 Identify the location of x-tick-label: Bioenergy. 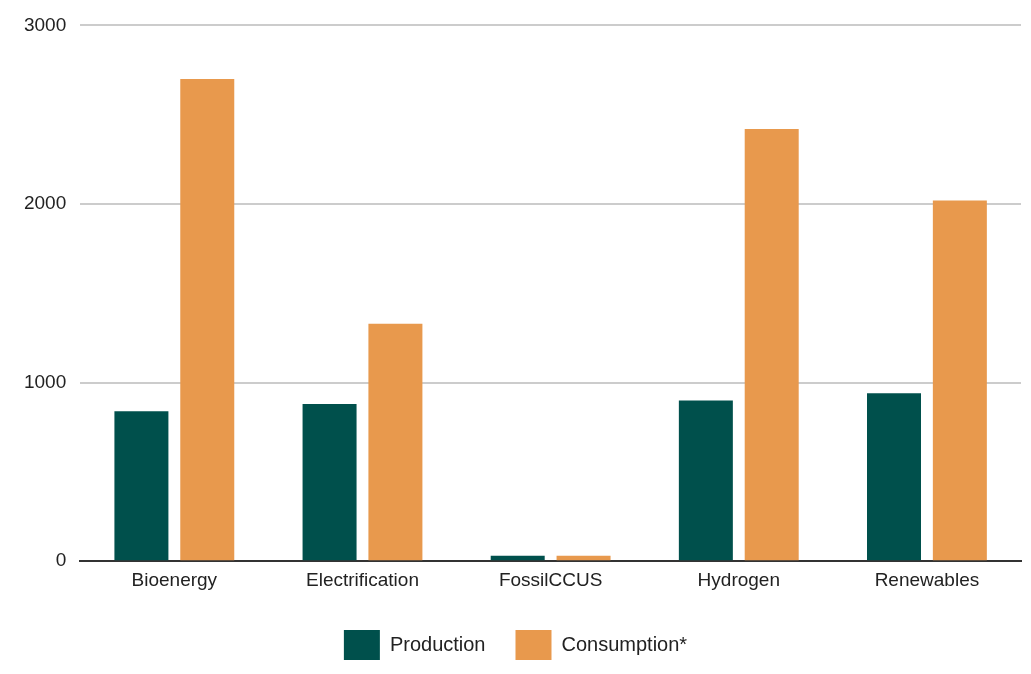
(174, 579).